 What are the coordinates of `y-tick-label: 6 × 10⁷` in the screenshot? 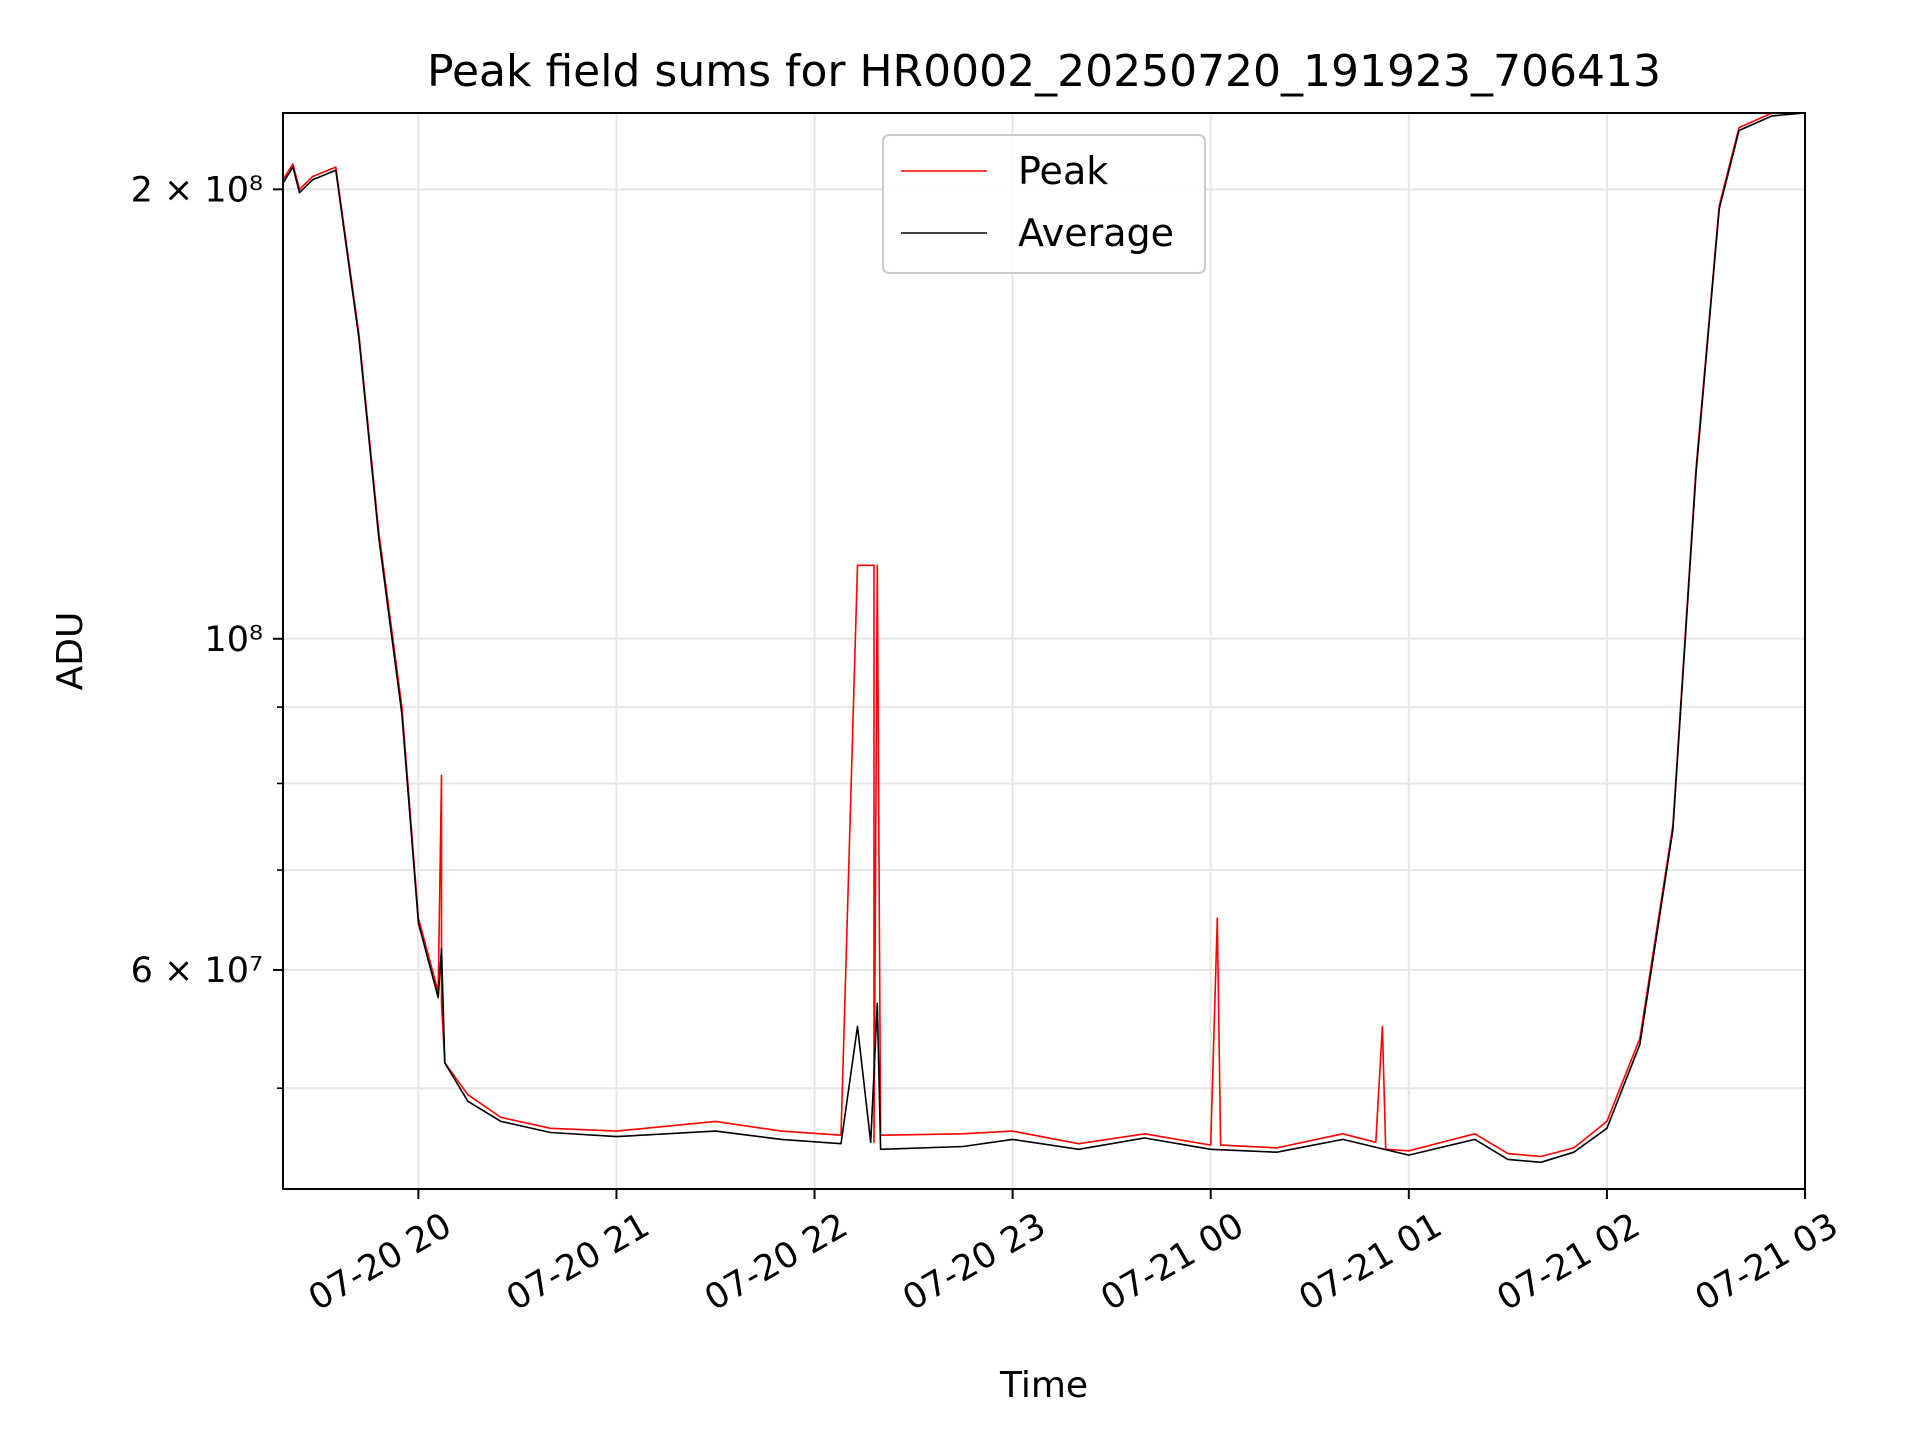 It's located at (197, 971).